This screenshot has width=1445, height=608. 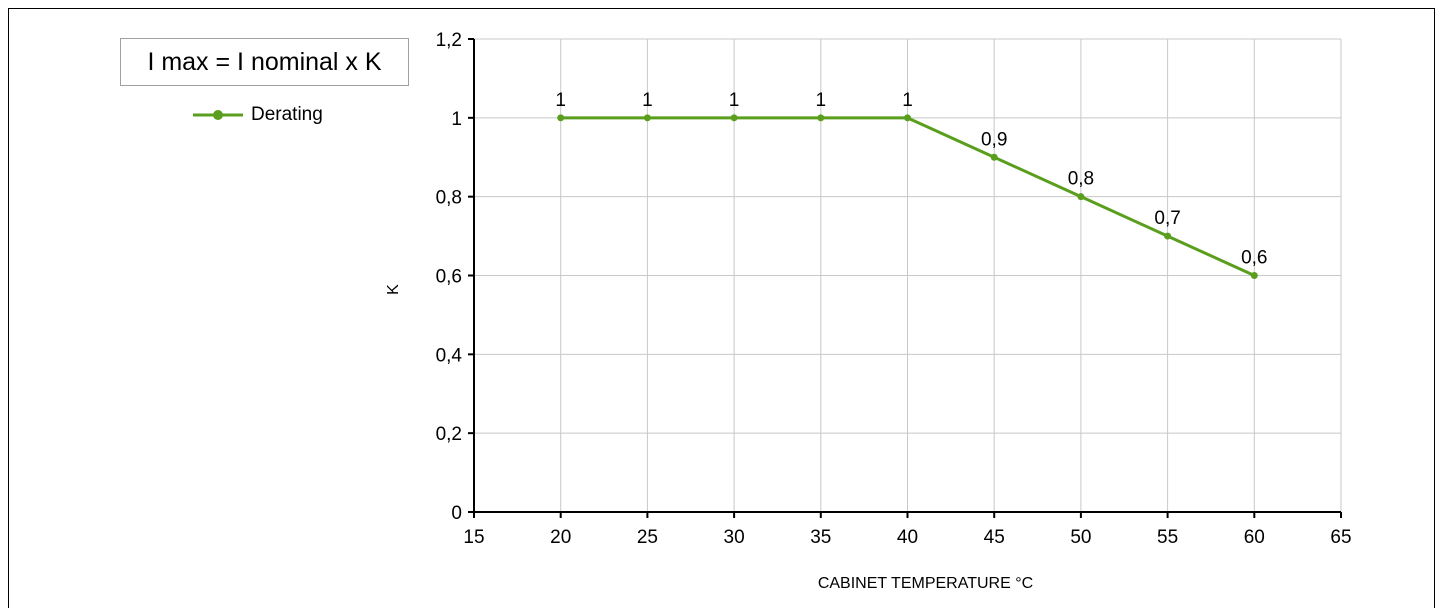 What do you see at coordinates (456, 119) in the screenshot?
I see `y-tick-label: 1` at bounding box center [456, 119].